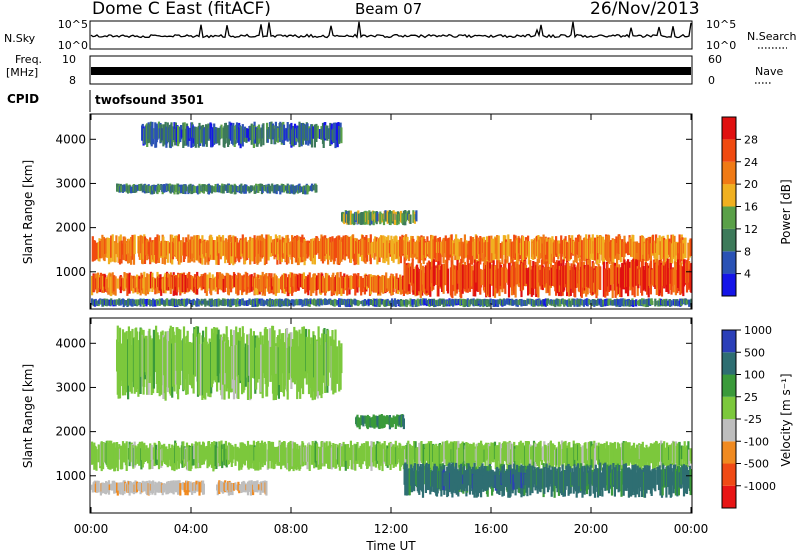 The image size is (800, 554). I want to click on velocity-colorbar-tick-label: -1000, so click(760, 486).